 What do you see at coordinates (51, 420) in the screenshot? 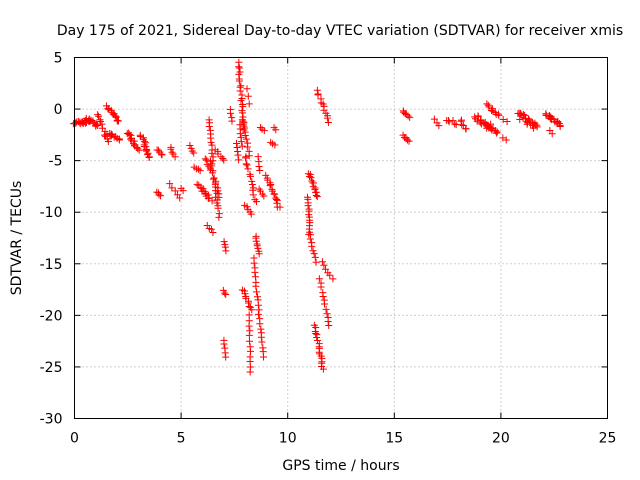
I see `y-tick-label: -30` at bounding box center [51, 420].